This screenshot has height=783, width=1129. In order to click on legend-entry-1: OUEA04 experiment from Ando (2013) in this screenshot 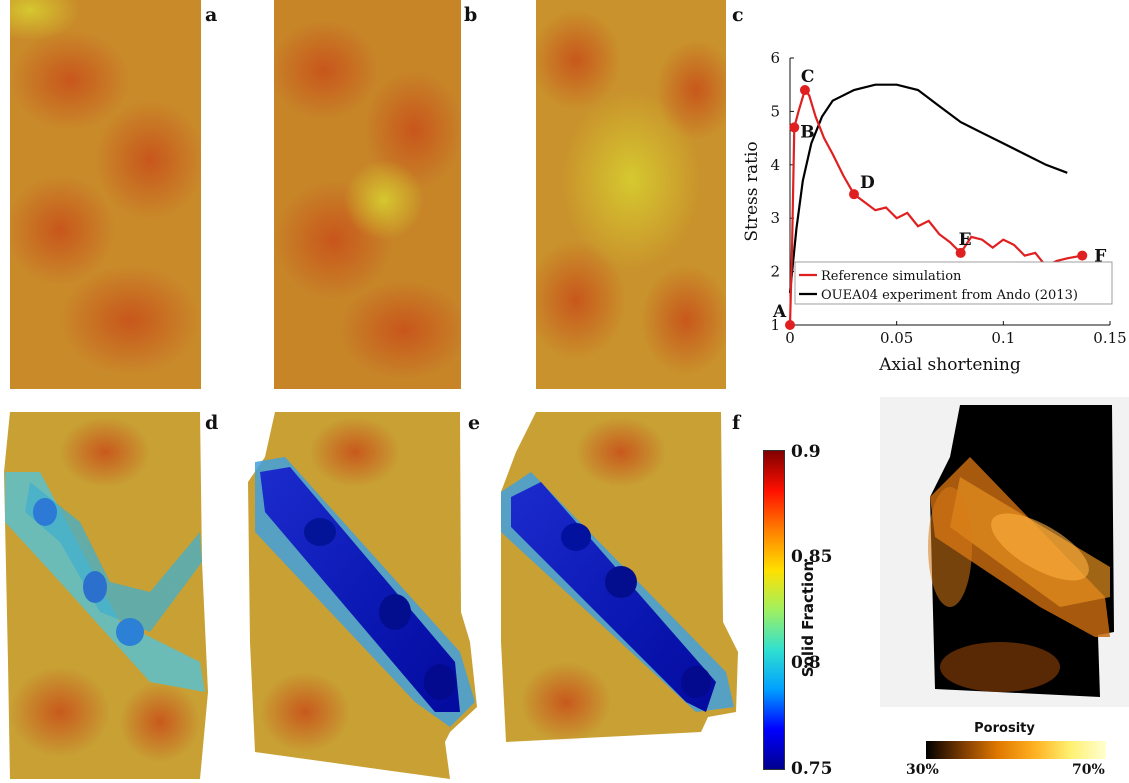, I will do `click(949, 295)`.